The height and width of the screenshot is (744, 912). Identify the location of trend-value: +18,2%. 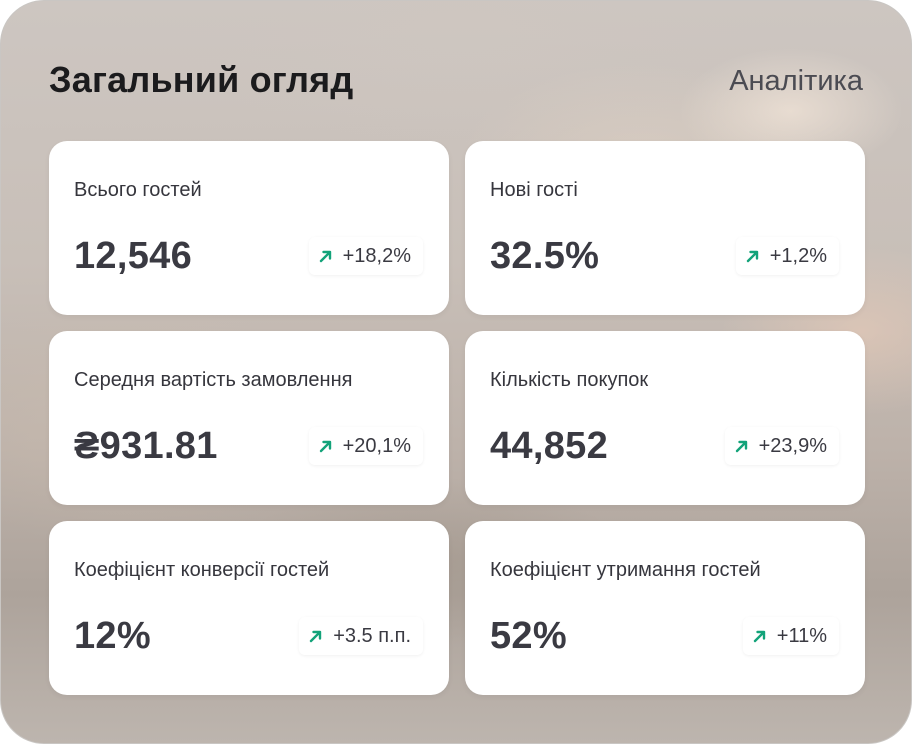
(376, 256).